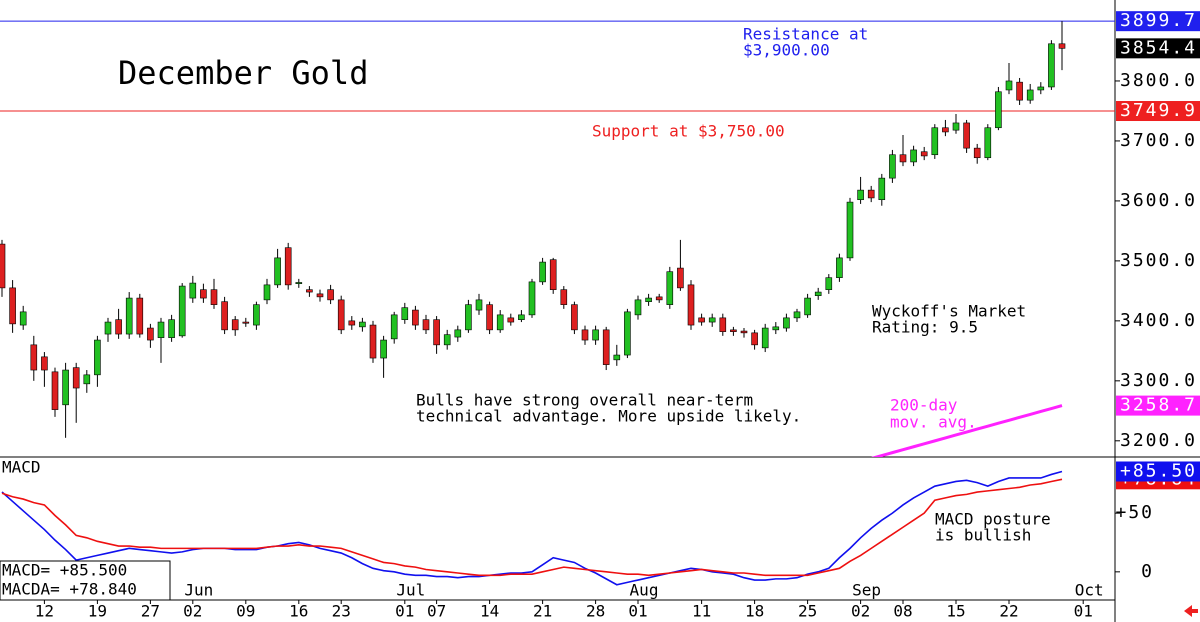 This screenshot has width=1200, height=622. What do you see at coordinates (341, 611) in the screenshot?
I see `x-tick-label: 23` at bounding box center [341, 611].